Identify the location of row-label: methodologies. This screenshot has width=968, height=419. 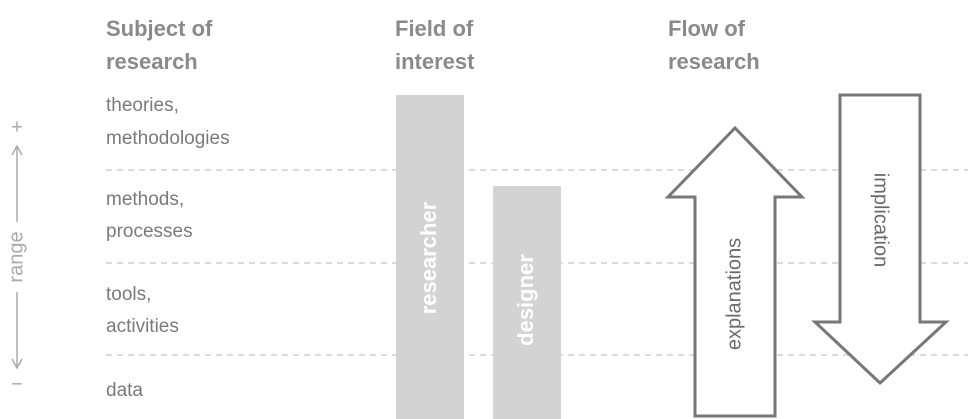
(168, 138).